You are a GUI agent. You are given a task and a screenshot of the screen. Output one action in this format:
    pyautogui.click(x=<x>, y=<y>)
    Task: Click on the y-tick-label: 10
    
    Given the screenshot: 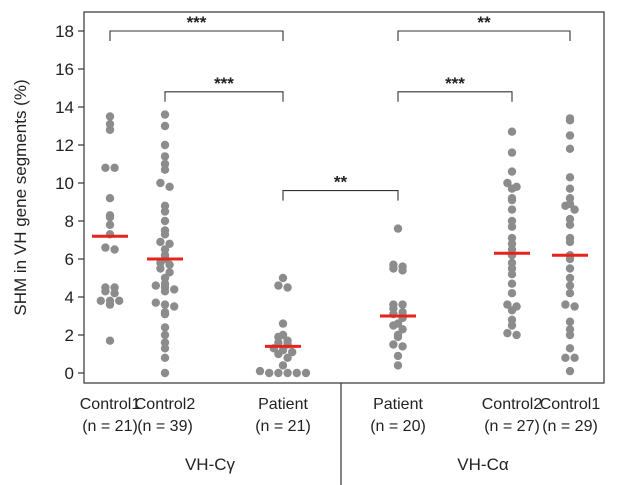 What is the action you would take?
    pyautogui.click(x=64, y=183)
    